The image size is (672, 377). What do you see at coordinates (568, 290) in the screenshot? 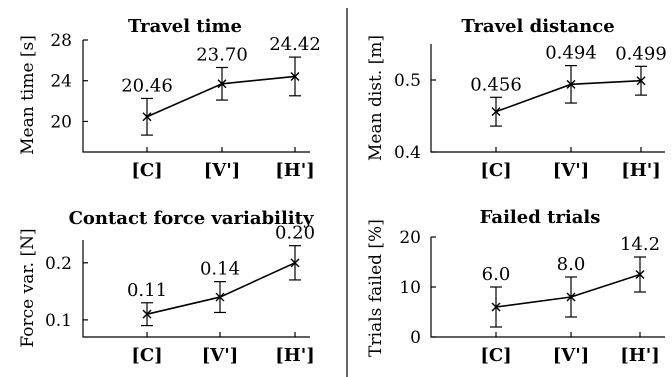
I see `series-line` at bounding box center [568, 290].